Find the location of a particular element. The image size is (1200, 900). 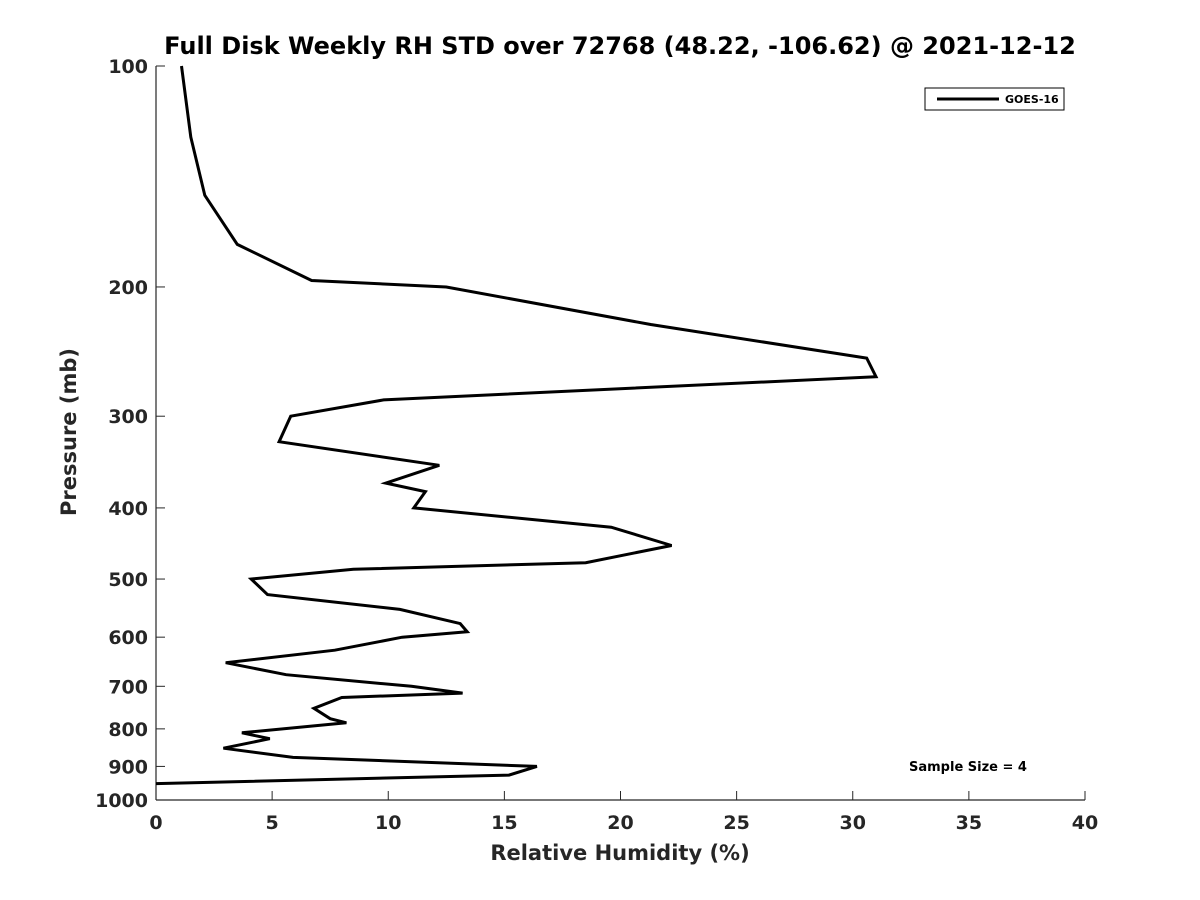

x-tick-label: 15 is located at coordinates (504, 823).